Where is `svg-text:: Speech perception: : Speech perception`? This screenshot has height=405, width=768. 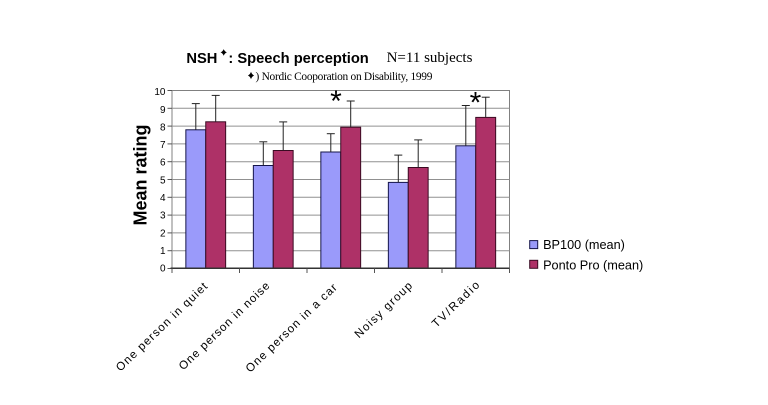 svg-text:: Speech perception: : Speech perception is located at coordinates (298, 59).